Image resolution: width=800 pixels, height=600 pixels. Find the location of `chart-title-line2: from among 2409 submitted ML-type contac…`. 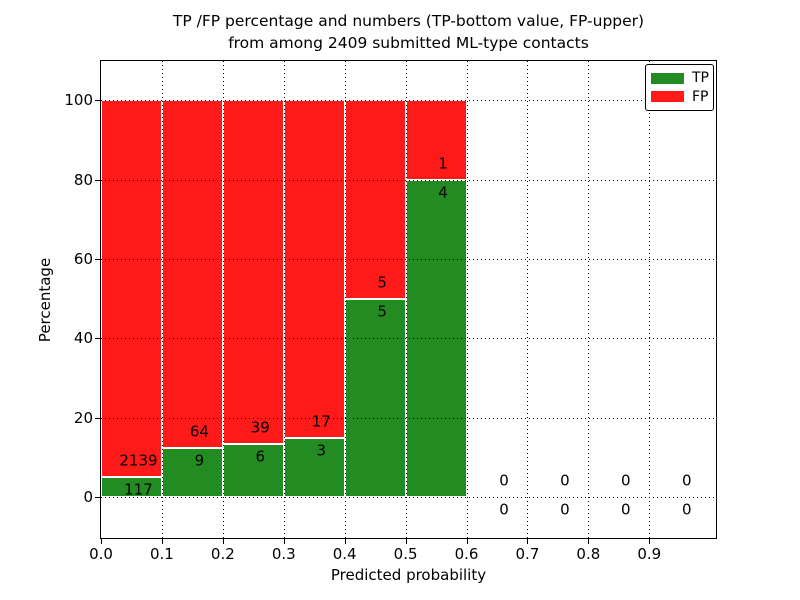

chart-title-line2: from among 2409 submitted ML-type contac… is located at coordinates (408, 43).